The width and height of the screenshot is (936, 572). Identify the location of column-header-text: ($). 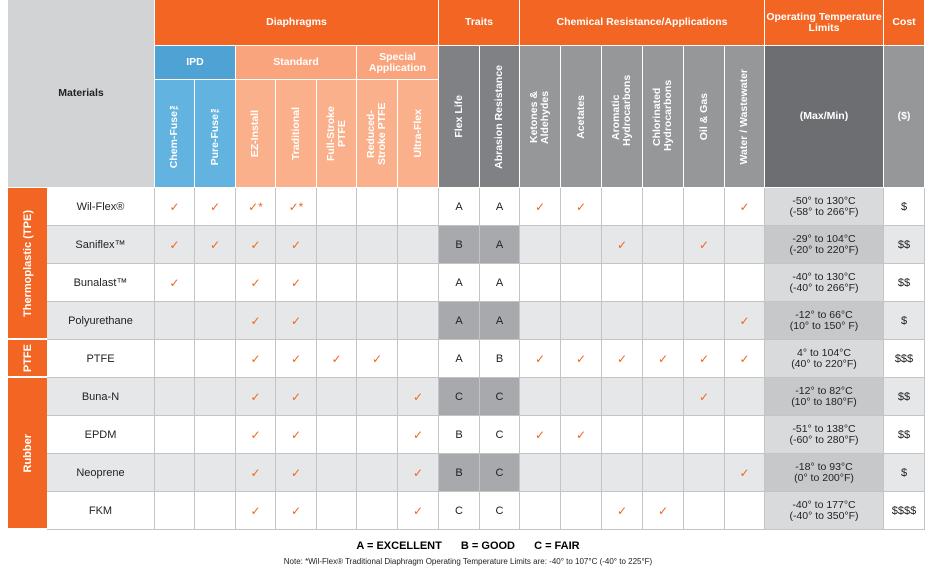
(904, 116).